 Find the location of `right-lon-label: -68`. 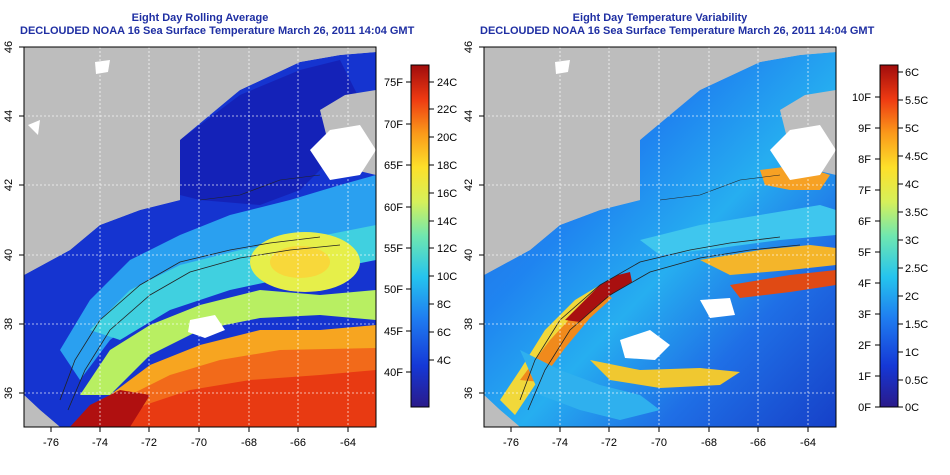

right-lon-label: -68 is located at coordinates (709, 443).